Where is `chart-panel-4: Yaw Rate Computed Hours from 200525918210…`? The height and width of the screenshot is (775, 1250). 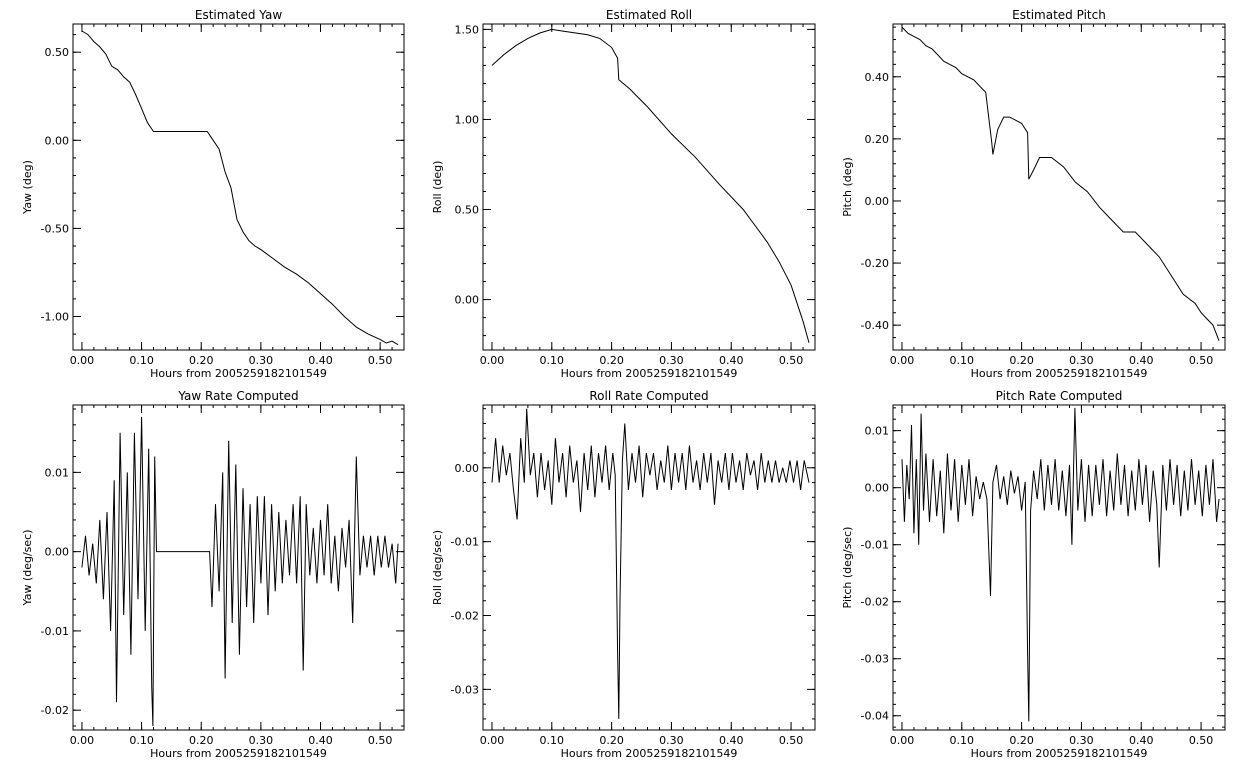 chart-panel-4: Yaw Rate Computed Hours from 200525918210… is located at coordinates (213, 574).